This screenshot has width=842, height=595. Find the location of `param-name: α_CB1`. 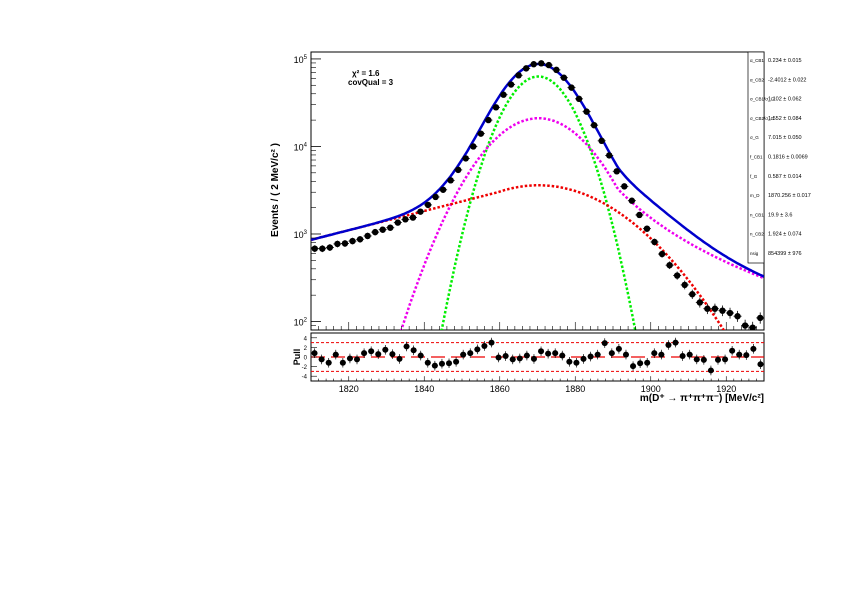

param-name: α_CB1 is located at coordinates (757, 60).